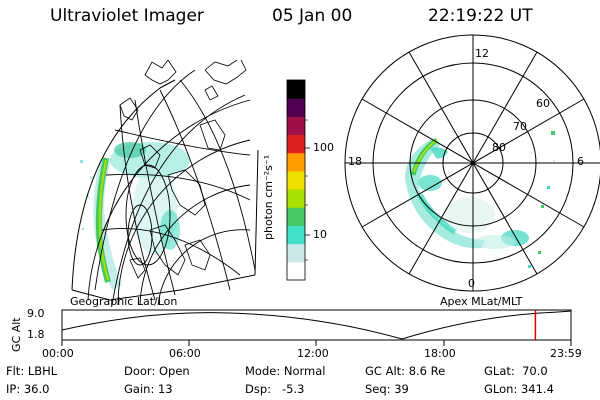 The image size is (600, 400). I want to click on polar-aurora-dusk, so click(445, 194).